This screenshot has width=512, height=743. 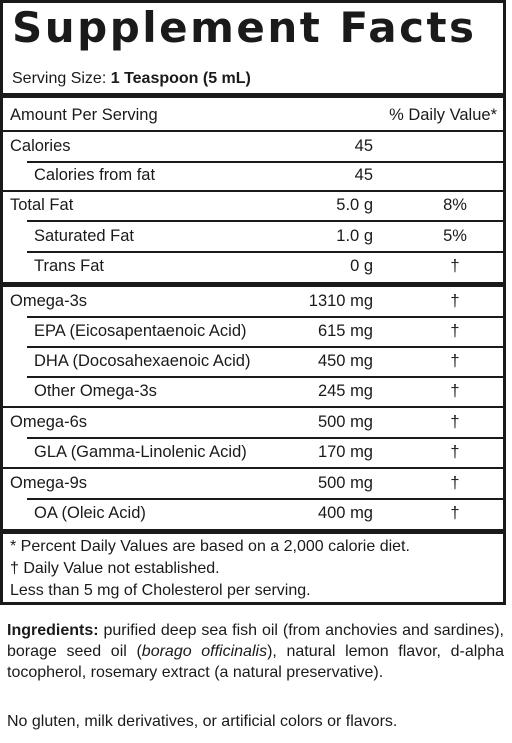 What do you see at coordinates (455, 205) in the screenshot?
I see `nutrient-daily-value: 8%` at bounding box center [455, 205].